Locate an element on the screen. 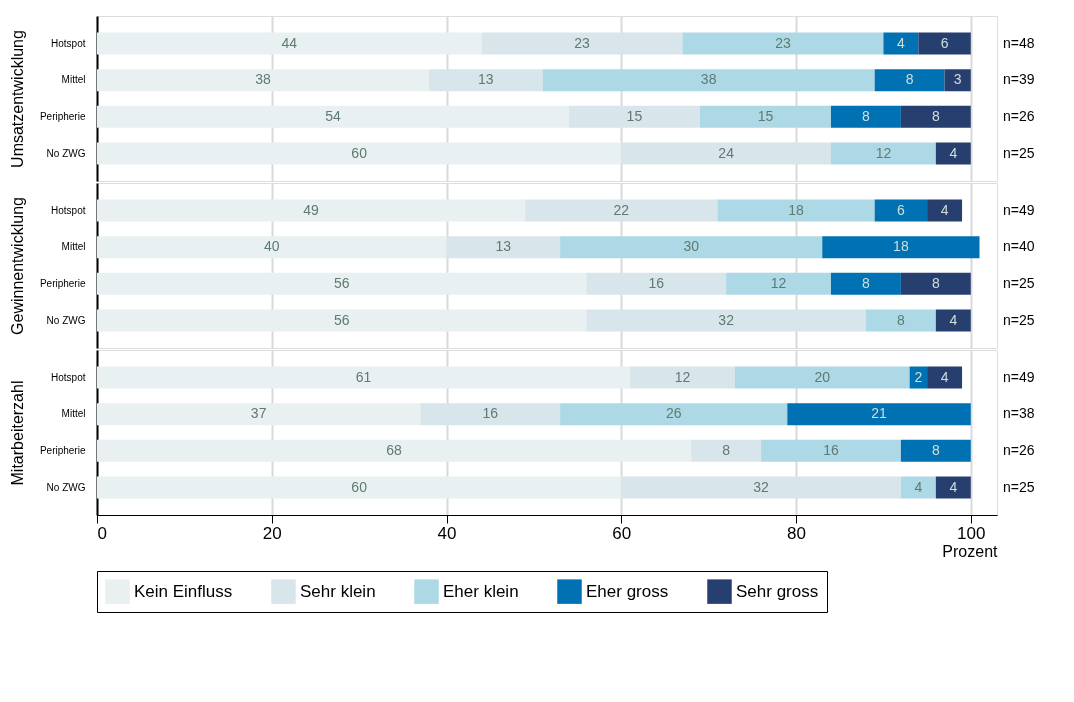  x-tick-label: 80 is located at coordinates (796, 533).